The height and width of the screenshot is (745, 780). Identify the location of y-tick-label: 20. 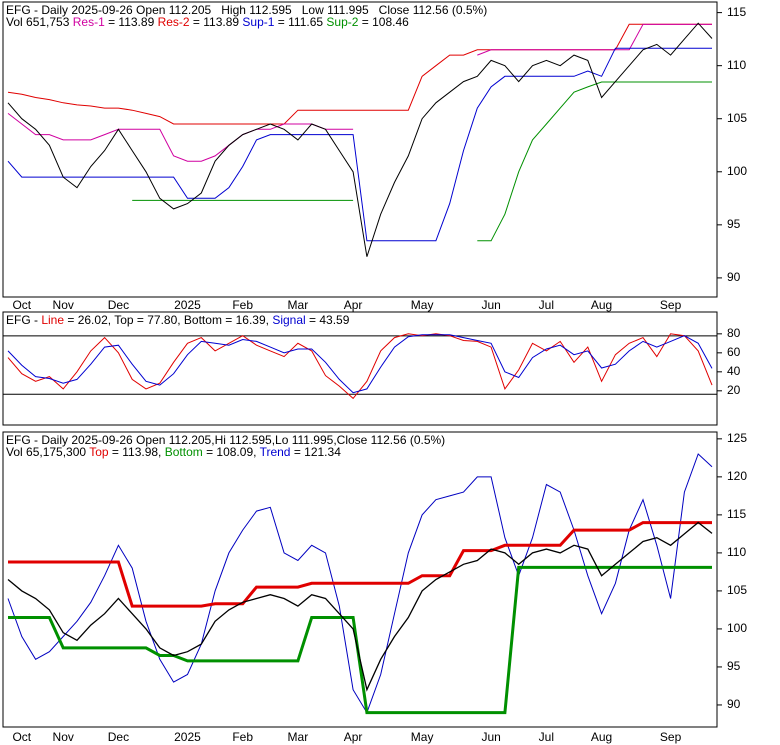
(734, 390).